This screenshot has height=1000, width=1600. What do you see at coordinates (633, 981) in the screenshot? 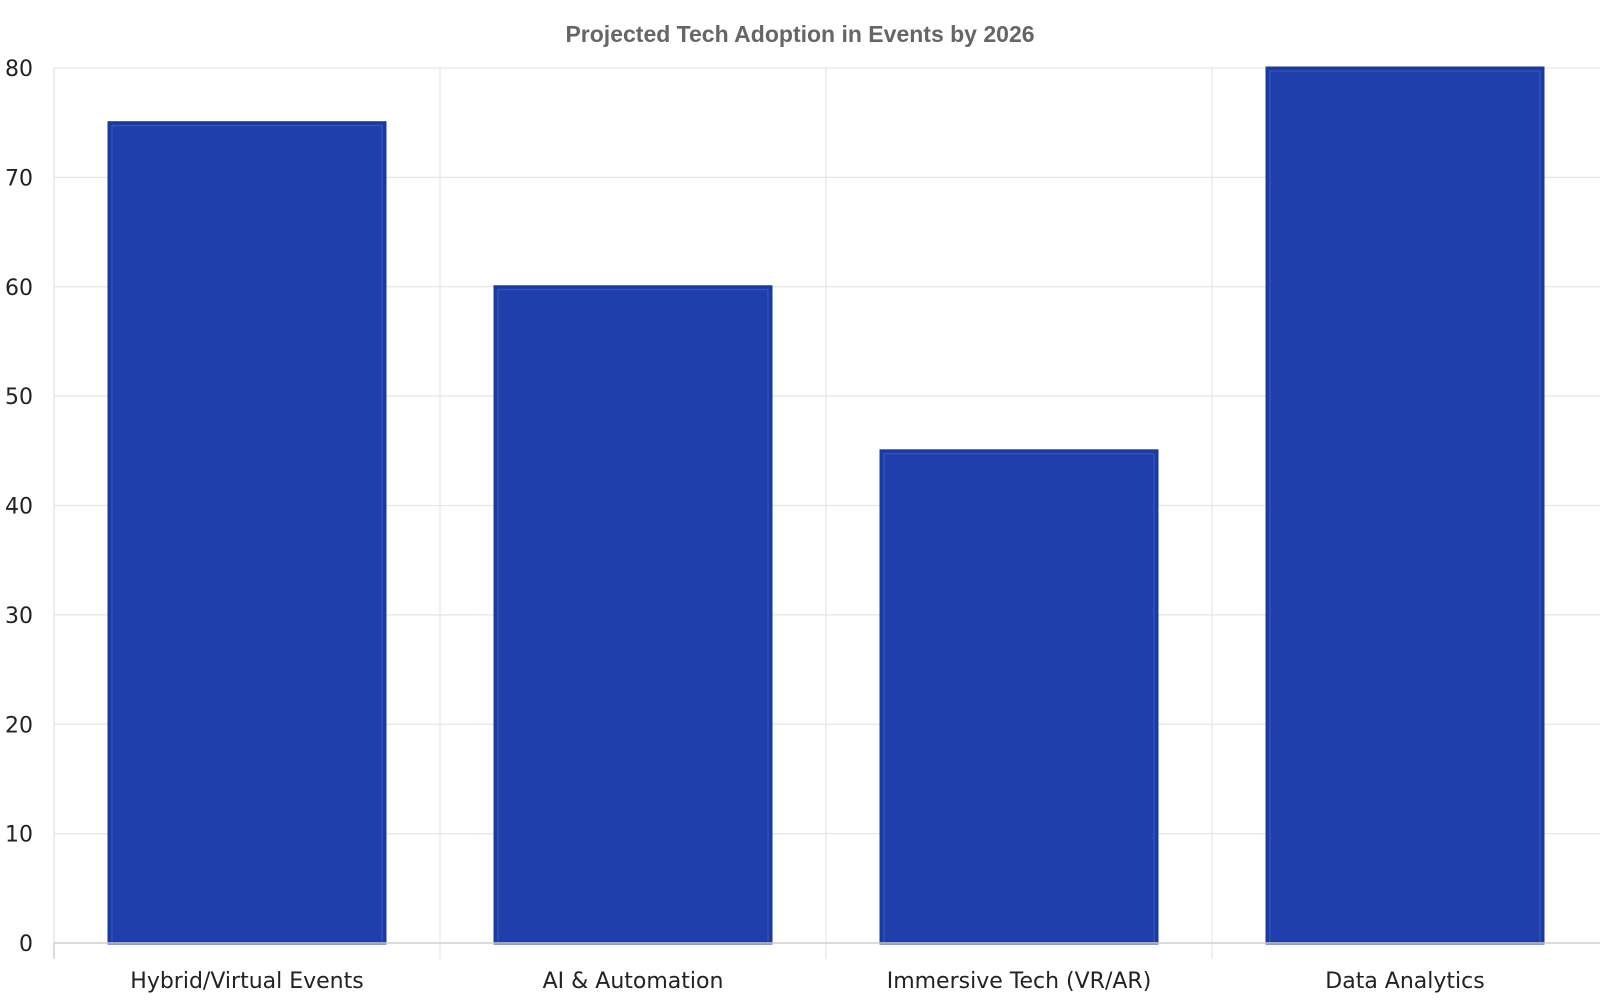
I see `x-tick-label: AI & Automation` at bounding box center [633, 981].